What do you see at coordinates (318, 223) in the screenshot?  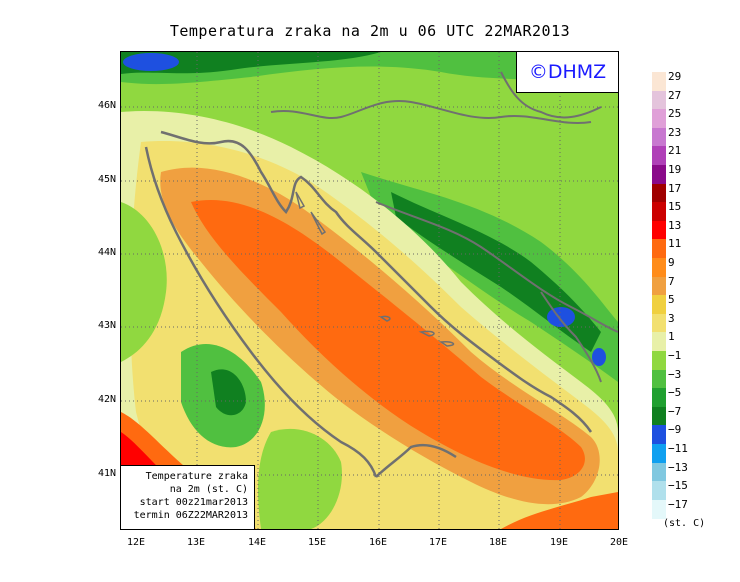 I see `island-cres` at bounding box center [318, 223].